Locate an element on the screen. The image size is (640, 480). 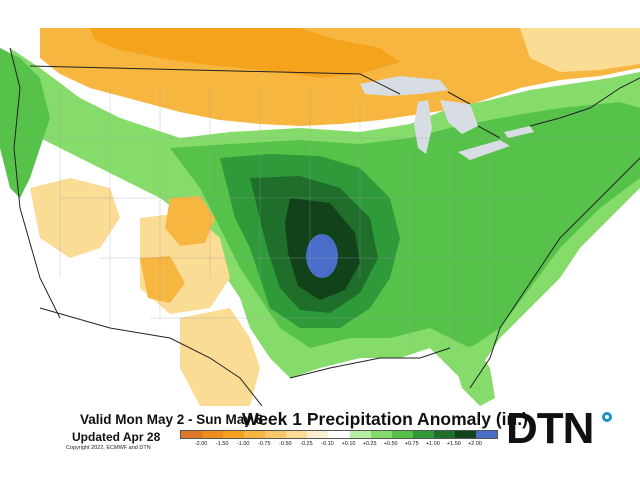
legend-tick-label: +1.00 is located at coordinates (432, 444).